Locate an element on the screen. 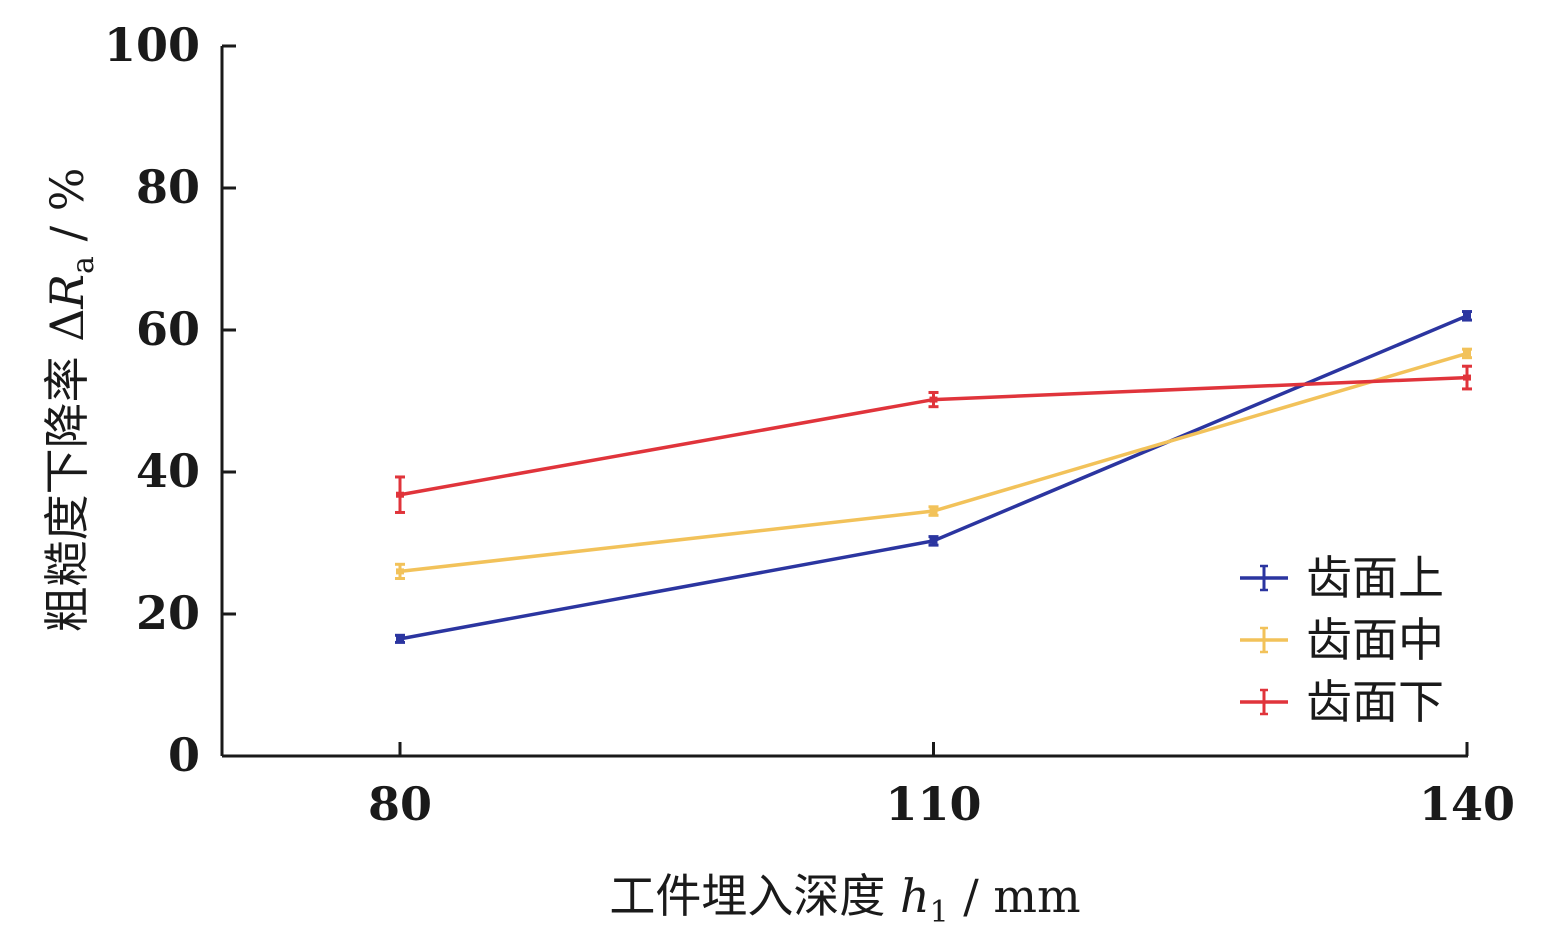 The width and height of the screenshot is (1545, 946). legend-item: 齿面上 is located at coordinates (1342, 578).